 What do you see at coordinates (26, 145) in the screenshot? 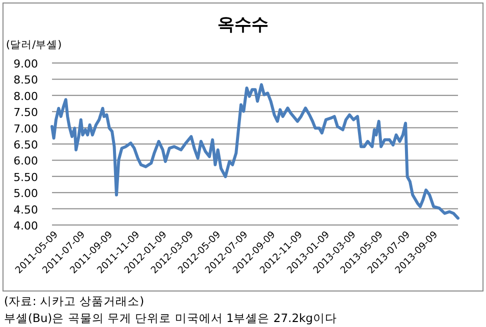
I see `y-tick-label: 6.50` at bounding box center [26, 145].